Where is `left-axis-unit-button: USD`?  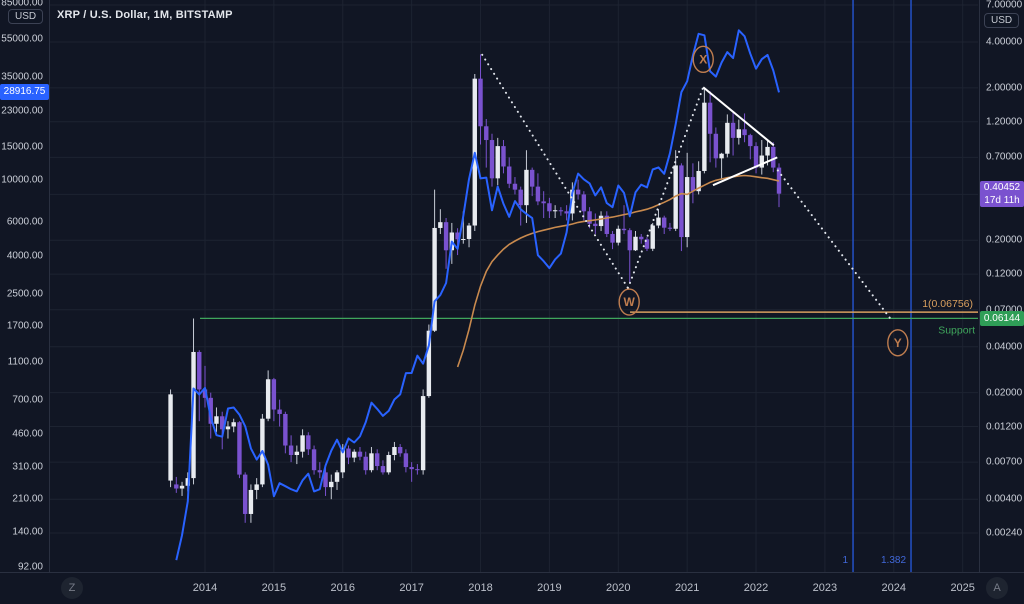 left-axis-unit-button: USD is located at coordinates (26, 16).